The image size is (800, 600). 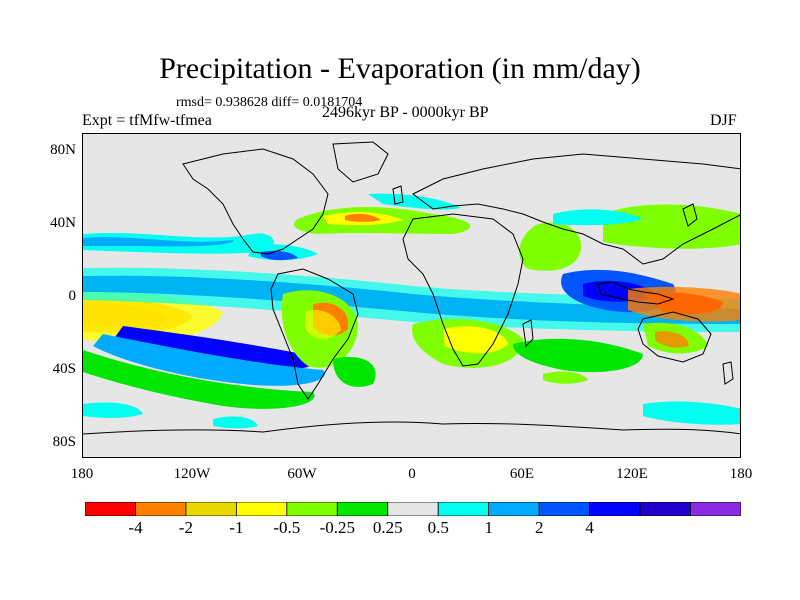 What do you see at coordinates (414, 201) in the screenshot?
I see `field-natl-cyan` at bounding box center [414, 201].